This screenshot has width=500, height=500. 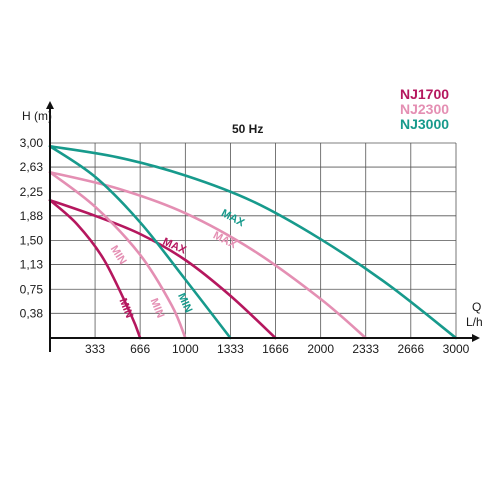 I want to click on x-tick-label: 1666, so click(x=275, y=349).